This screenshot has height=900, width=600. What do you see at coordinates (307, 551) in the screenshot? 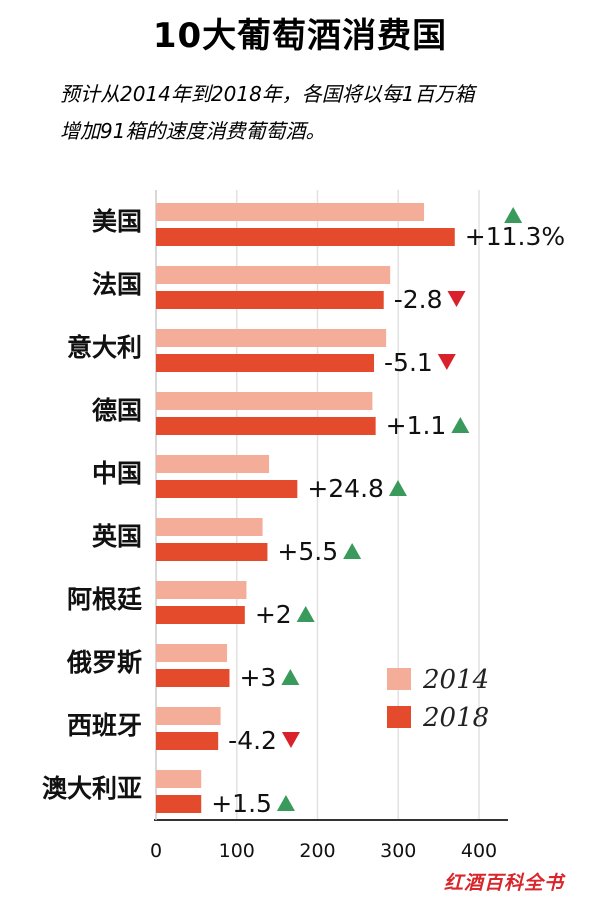
I see `change-label: +5.5` at bounding box center [307, 551].